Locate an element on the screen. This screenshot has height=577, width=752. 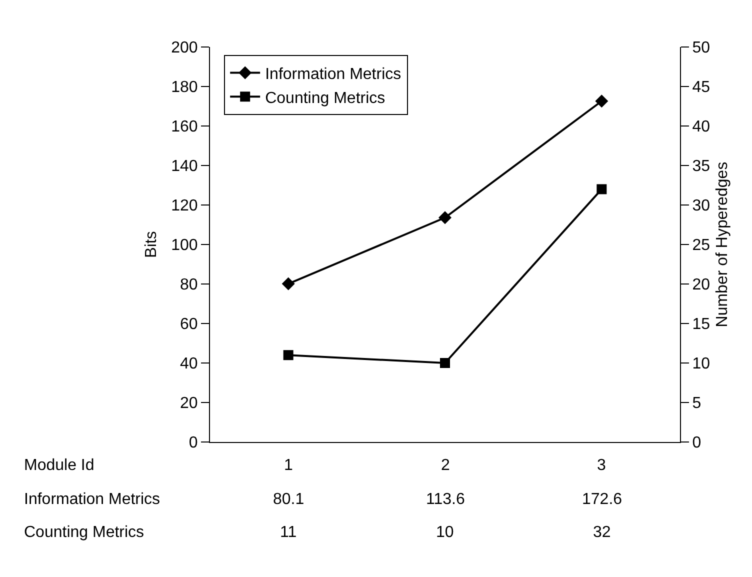
y-tick-label: 120 is located at coordinates (184, 206).